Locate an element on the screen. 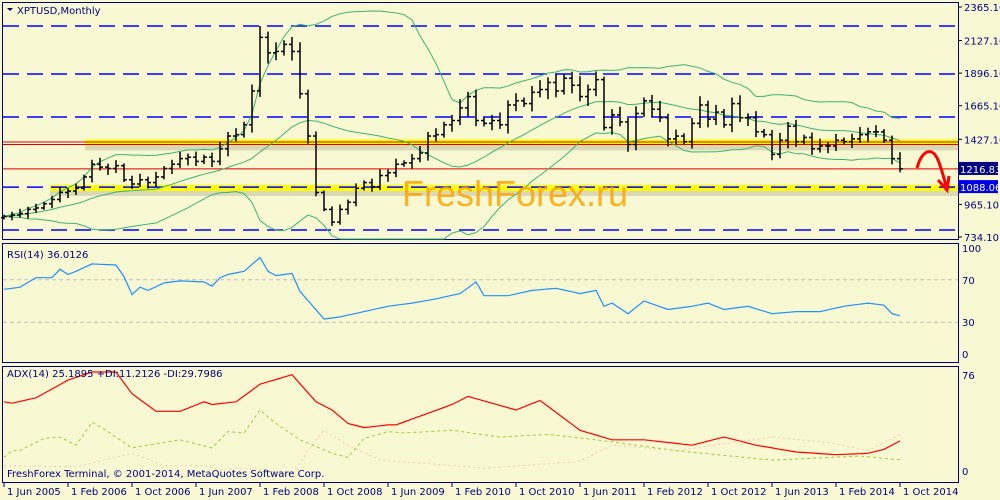 Image resolution: width=1000 pixels, height=500 pixels. time-tick-label: 1 Oct 2012 is located at coordinates (738, 492).